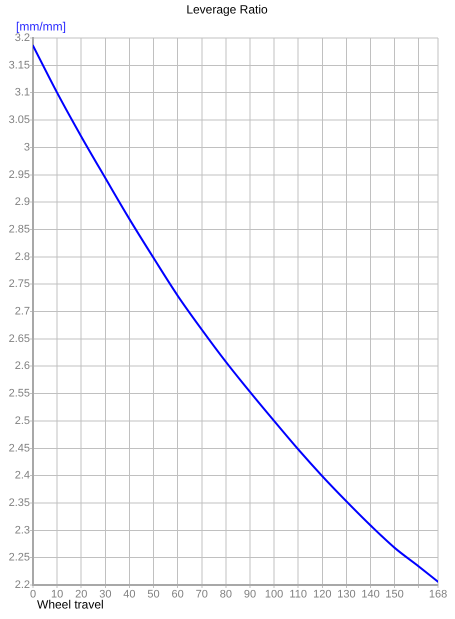  What do you see at coordinates (346, 594) in the screenshot?
I see `x-tick-label: 130` at bounding box center [346, 594].